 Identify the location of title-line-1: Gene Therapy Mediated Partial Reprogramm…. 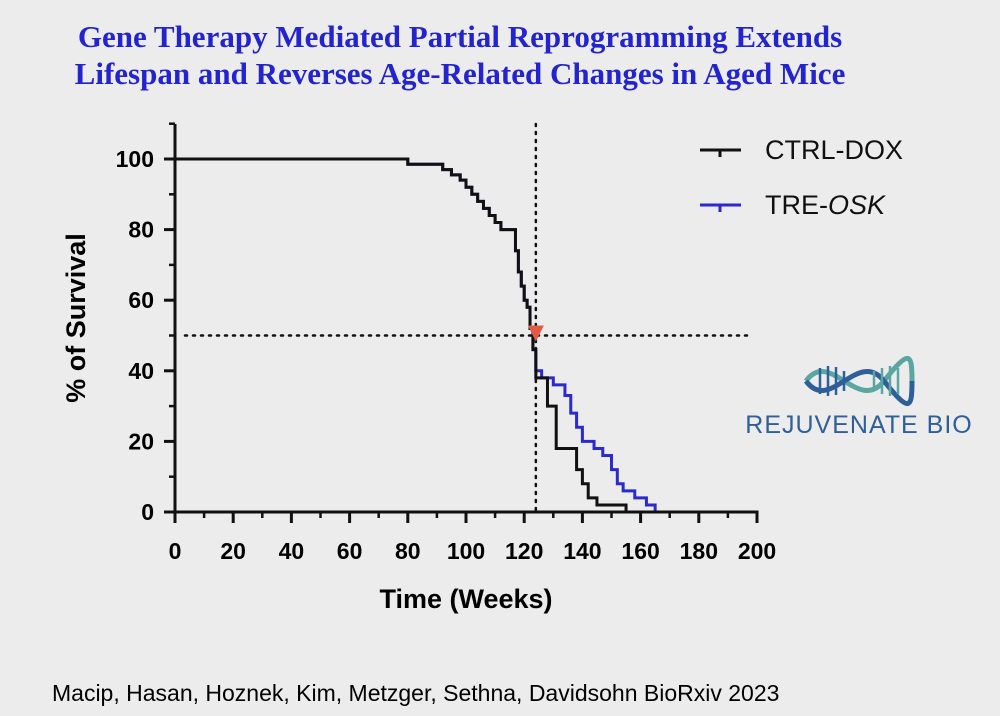
(460, 36).